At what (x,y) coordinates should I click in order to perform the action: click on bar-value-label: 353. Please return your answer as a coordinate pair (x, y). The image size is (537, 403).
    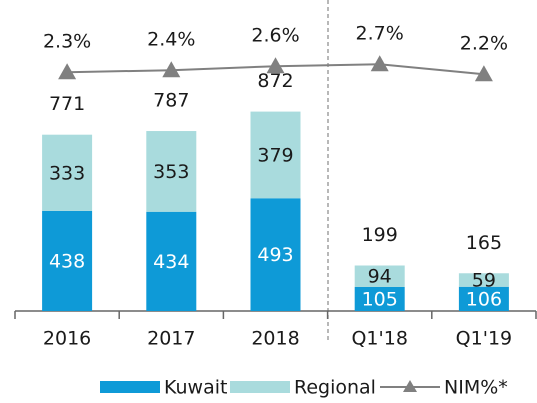
    Looking at the image, I should click on (171, 172).